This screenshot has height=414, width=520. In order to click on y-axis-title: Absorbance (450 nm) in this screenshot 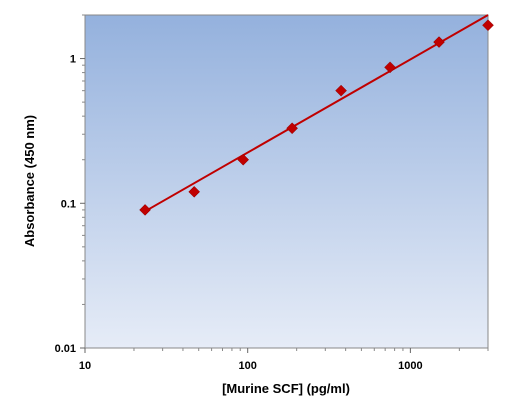, I will do `click(29, 181)`.